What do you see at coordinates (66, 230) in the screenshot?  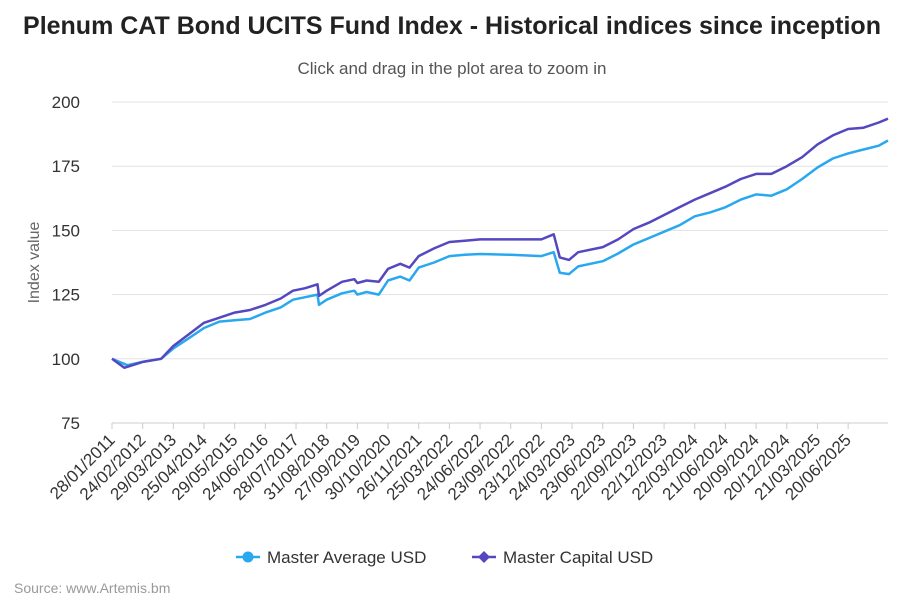 I see `y-tick-label: 150` at bounding box center [66, 230].